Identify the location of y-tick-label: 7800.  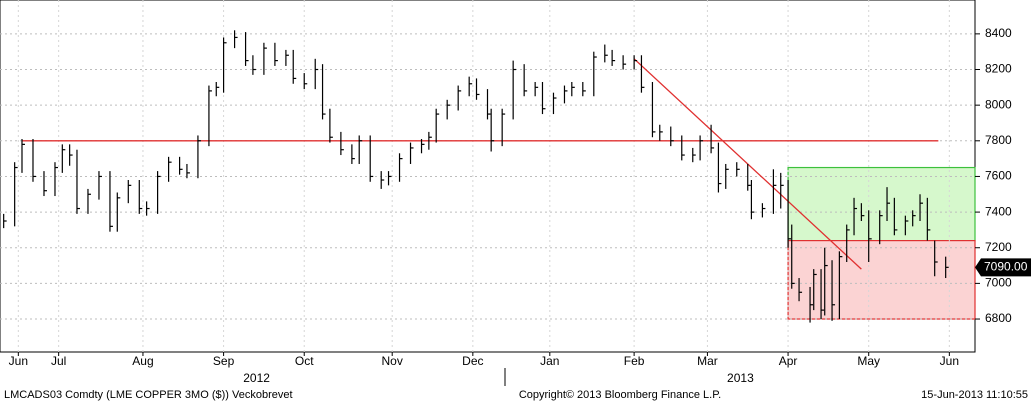
(998, 140).